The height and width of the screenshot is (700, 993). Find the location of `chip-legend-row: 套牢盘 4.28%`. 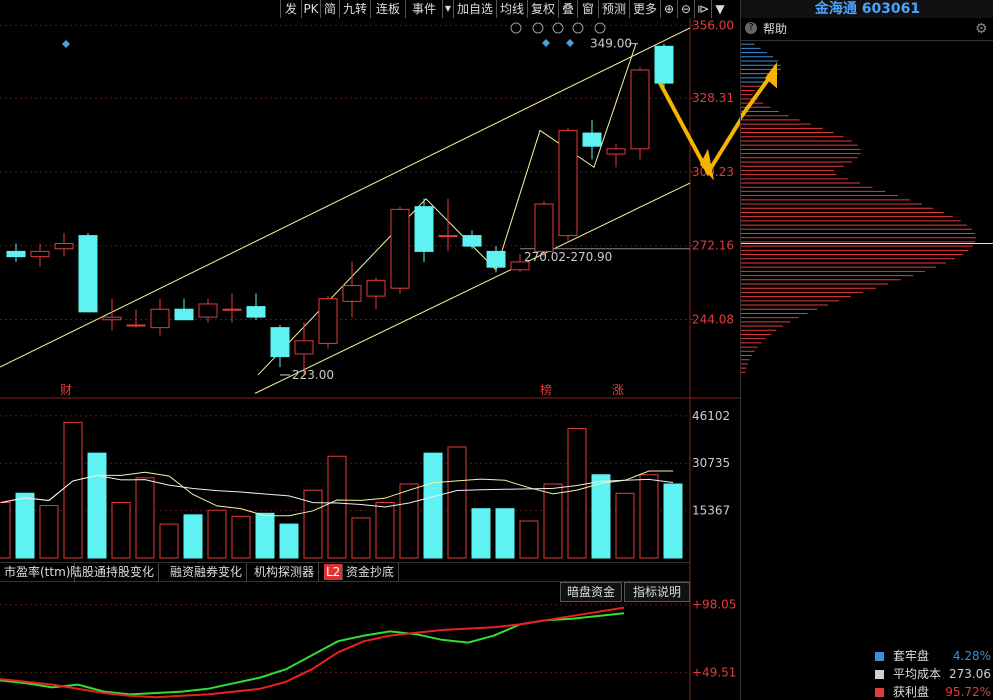

chip-legend-row: 套牢盘 4.28% is located at coordinates (932, 656).